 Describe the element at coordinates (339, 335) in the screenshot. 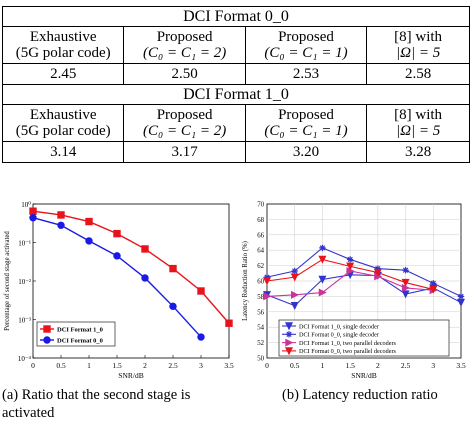

I see `legend-label: DCI Format 0_0, single decoder` at that location.